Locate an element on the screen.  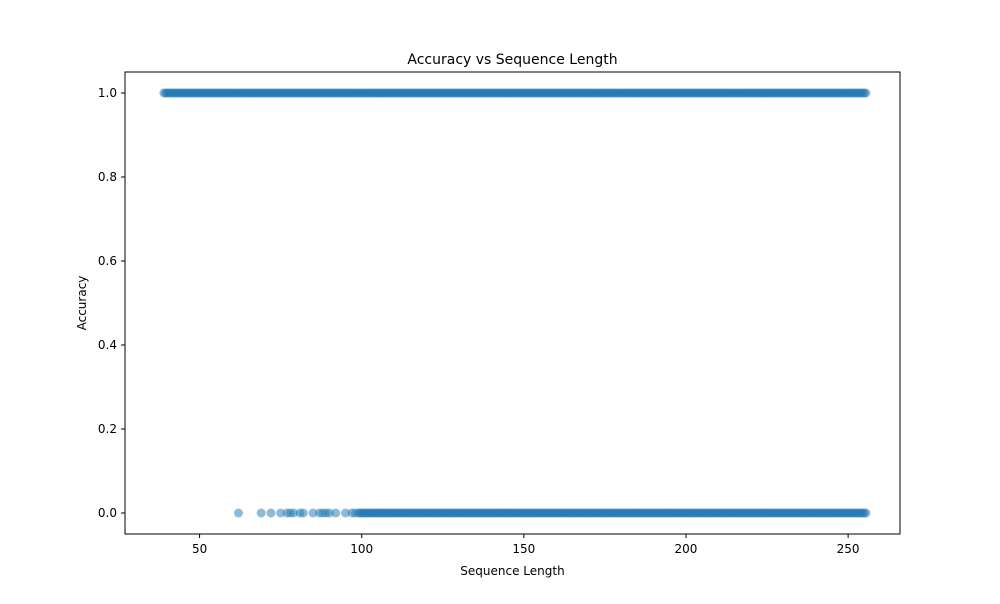
x-tick-label: 50 is located at coordinates (199, 549).